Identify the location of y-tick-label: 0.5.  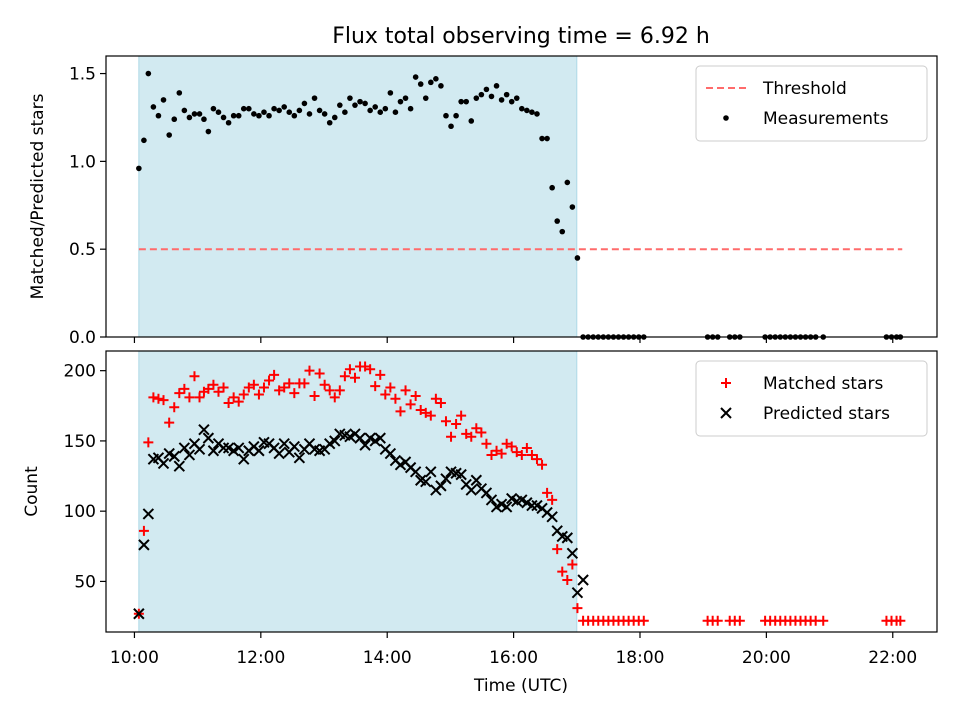
(82, 250).